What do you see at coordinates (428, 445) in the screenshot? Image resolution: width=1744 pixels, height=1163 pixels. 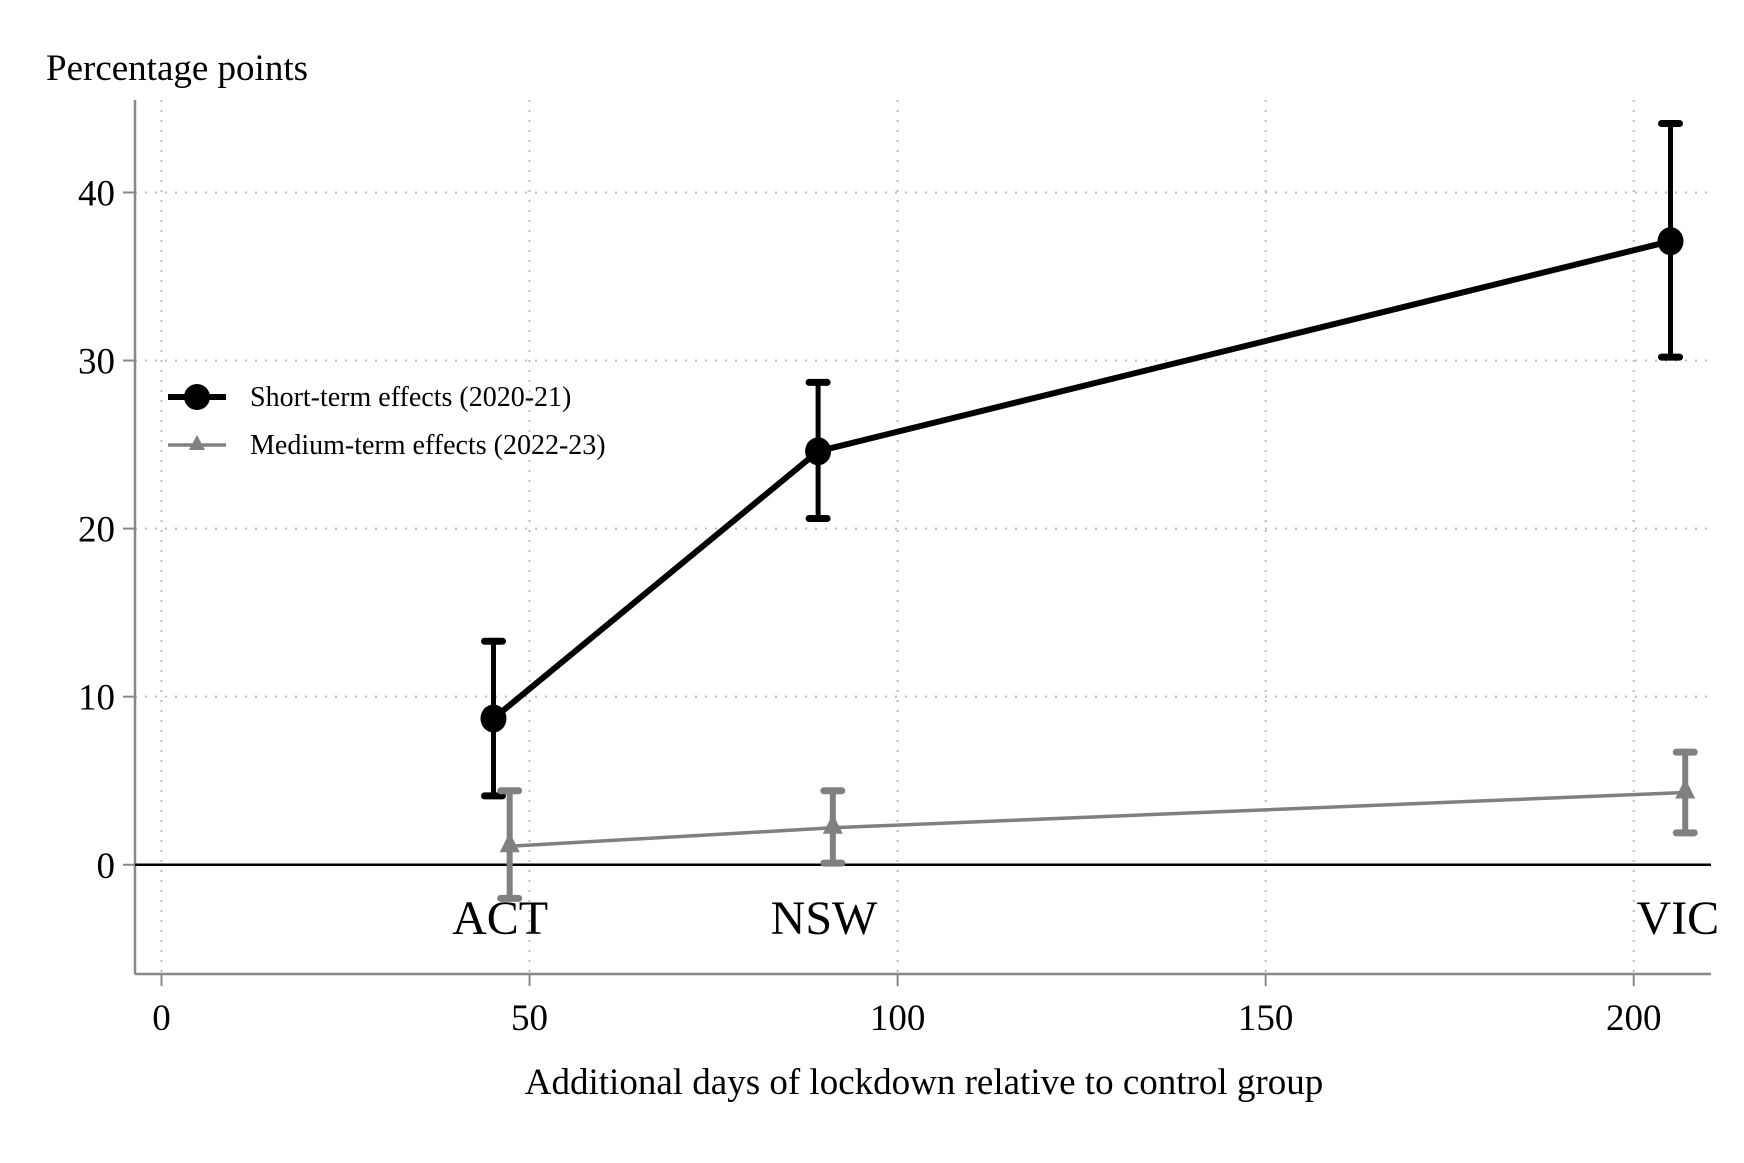 I see `legend-label: Medium-term effects (2022-23)` at bounding box center [428, 445].